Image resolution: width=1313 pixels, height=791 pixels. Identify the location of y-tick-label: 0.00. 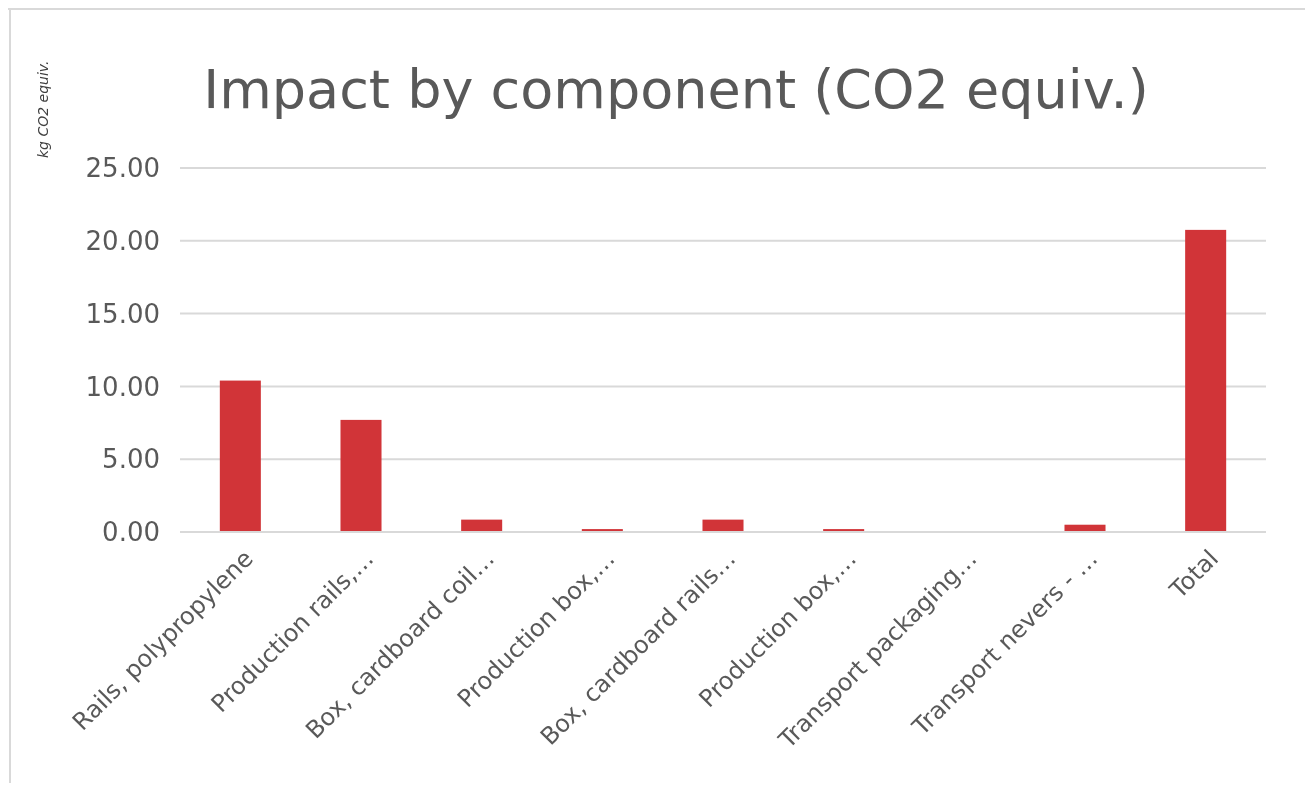
(131, 532).